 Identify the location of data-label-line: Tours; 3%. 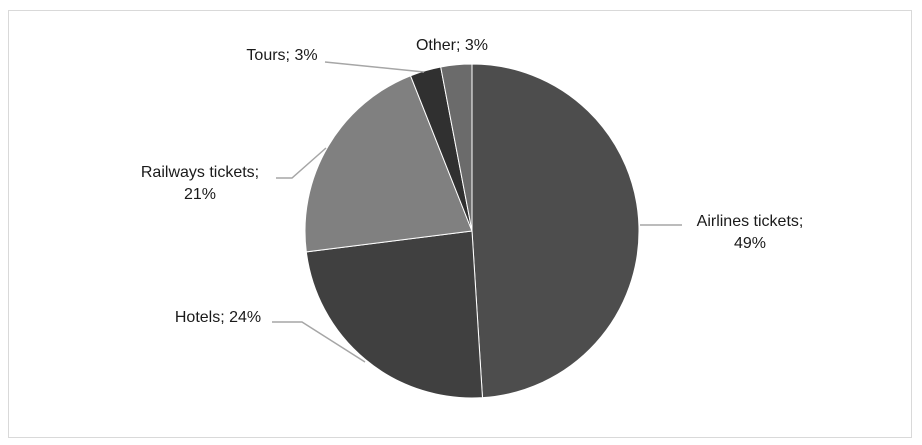
(281, 55).